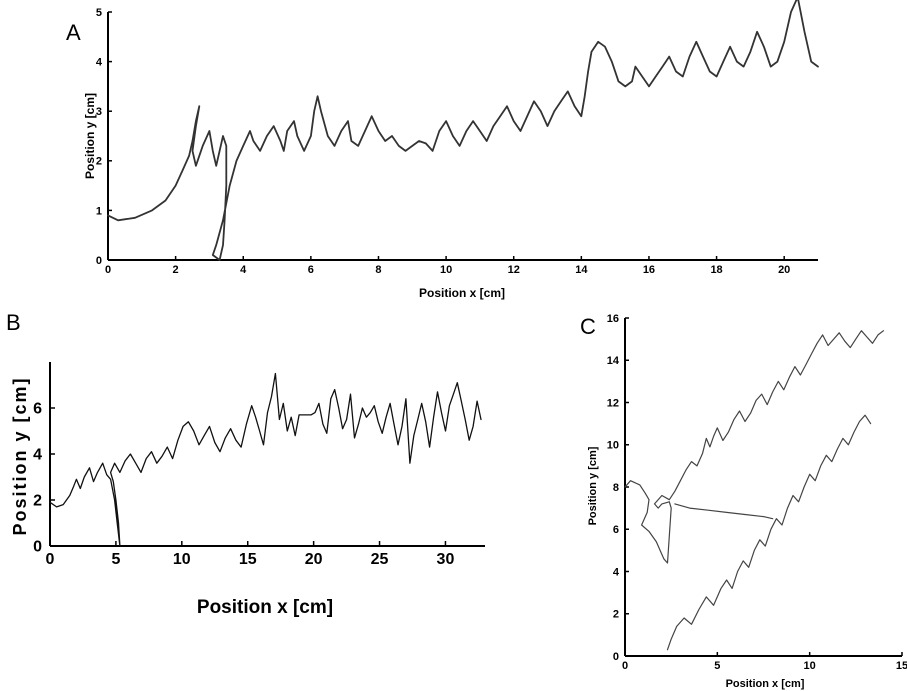 The width and height of the screenshot is (907, 691). What do you see at coordinates (616, 615) in the screenshot?
I see `panel-c-y-tick-label: 2` at bounding box center [616, 615].